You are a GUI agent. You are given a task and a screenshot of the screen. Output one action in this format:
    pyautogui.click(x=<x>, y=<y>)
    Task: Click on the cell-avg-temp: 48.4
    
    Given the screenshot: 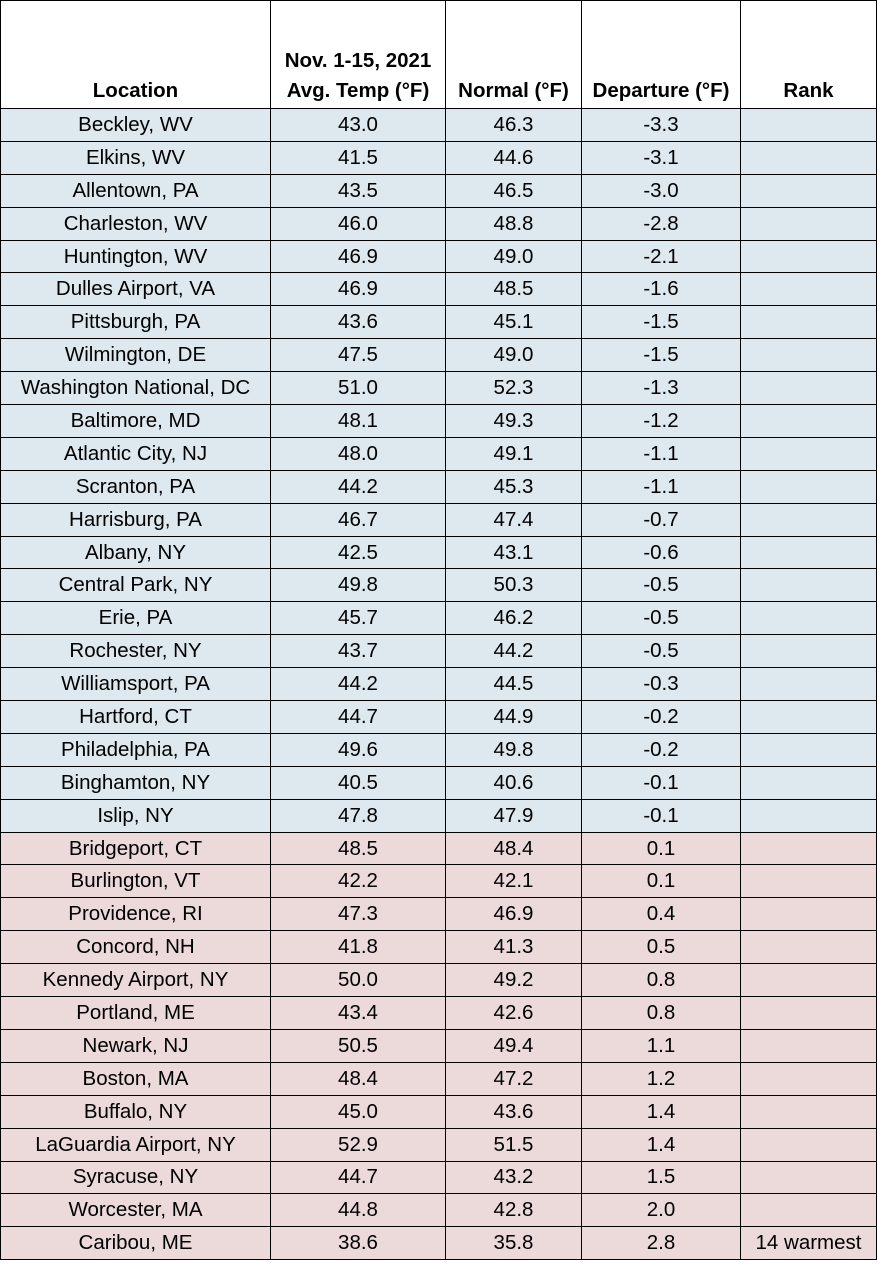 What is the action you would take?
    pyautogui.click(x=358, y=1078)
    